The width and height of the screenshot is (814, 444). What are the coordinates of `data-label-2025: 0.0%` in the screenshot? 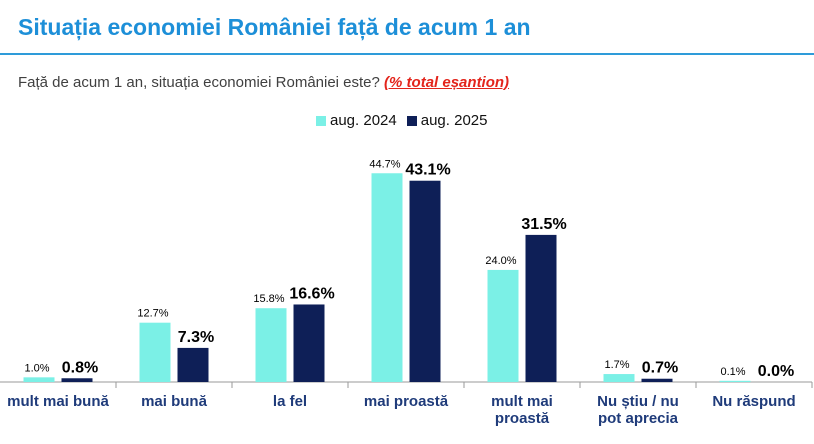 It's located at (776, 371).